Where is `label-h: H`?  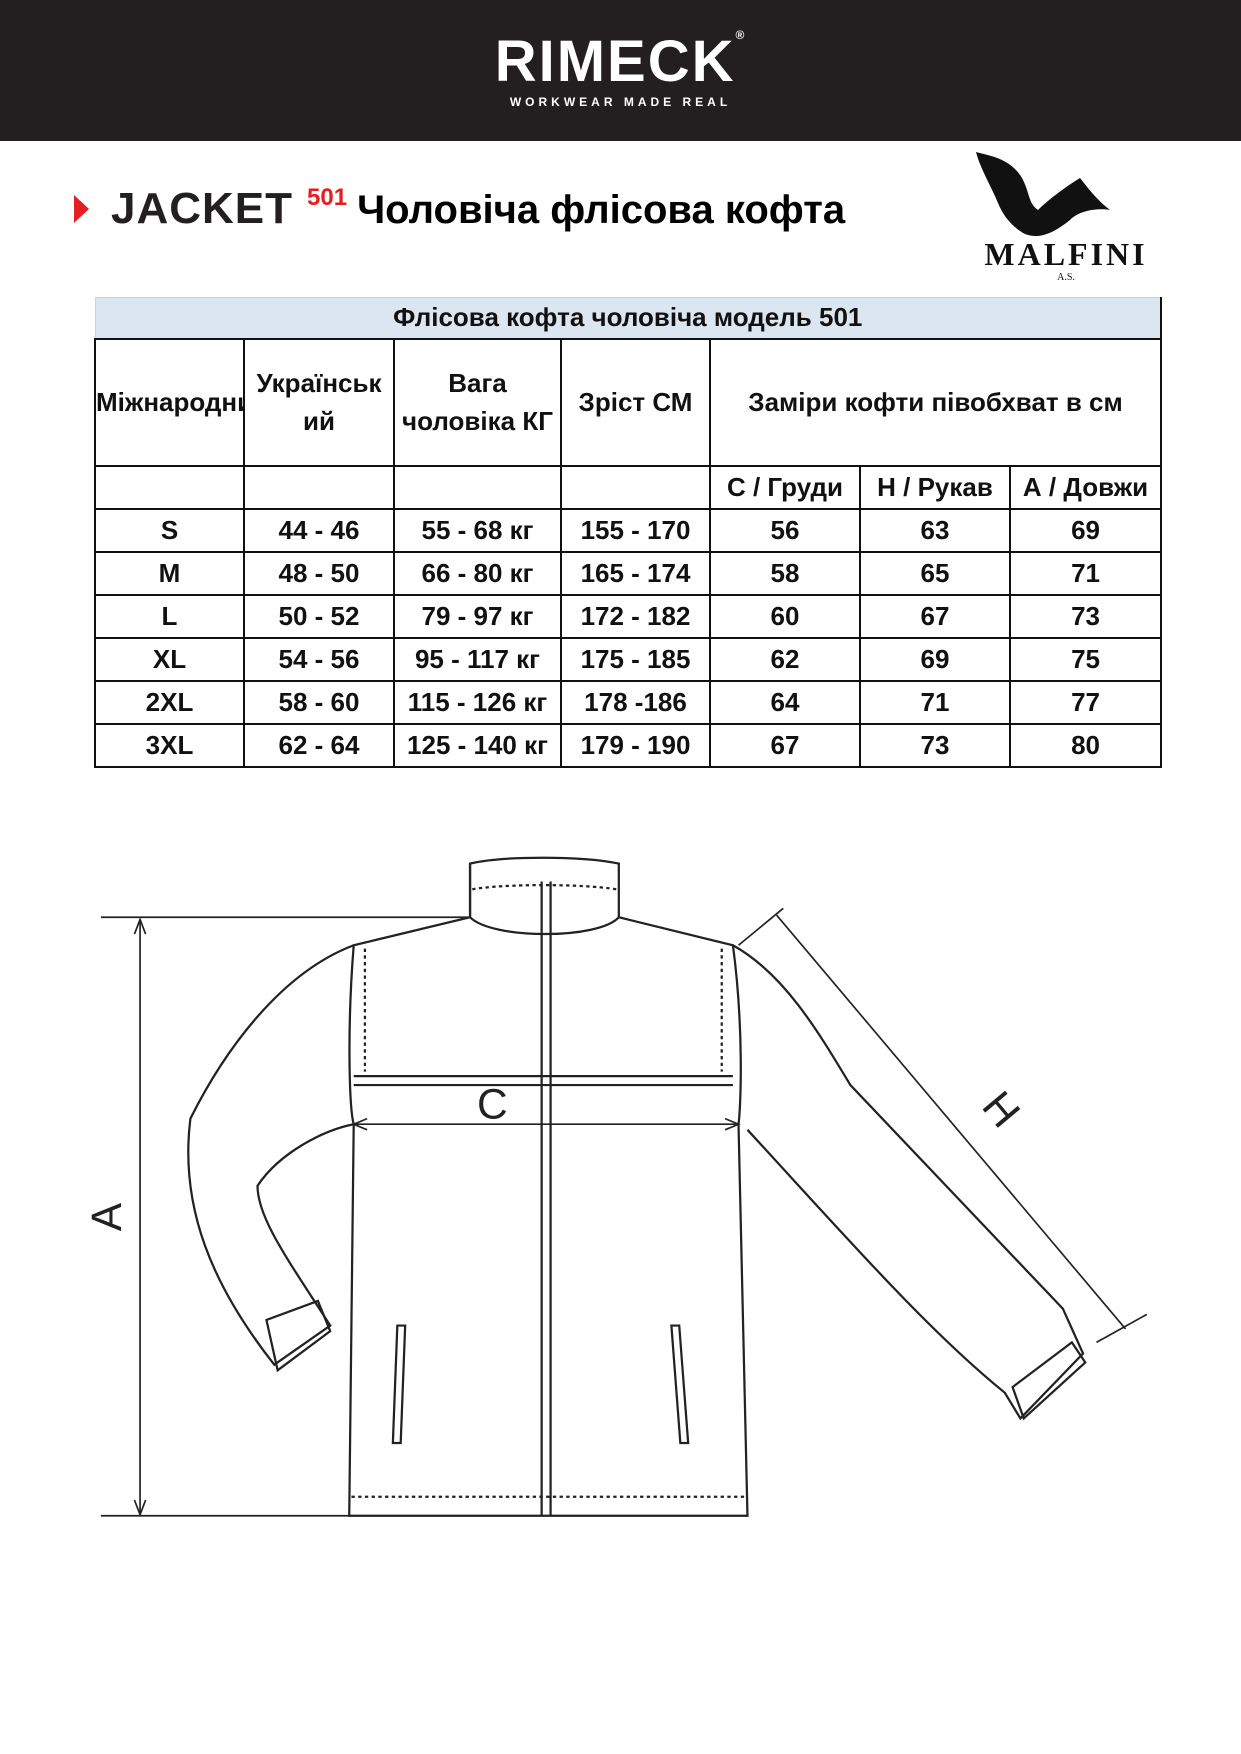
label-h: H is located at coordinates (1001, 1110).